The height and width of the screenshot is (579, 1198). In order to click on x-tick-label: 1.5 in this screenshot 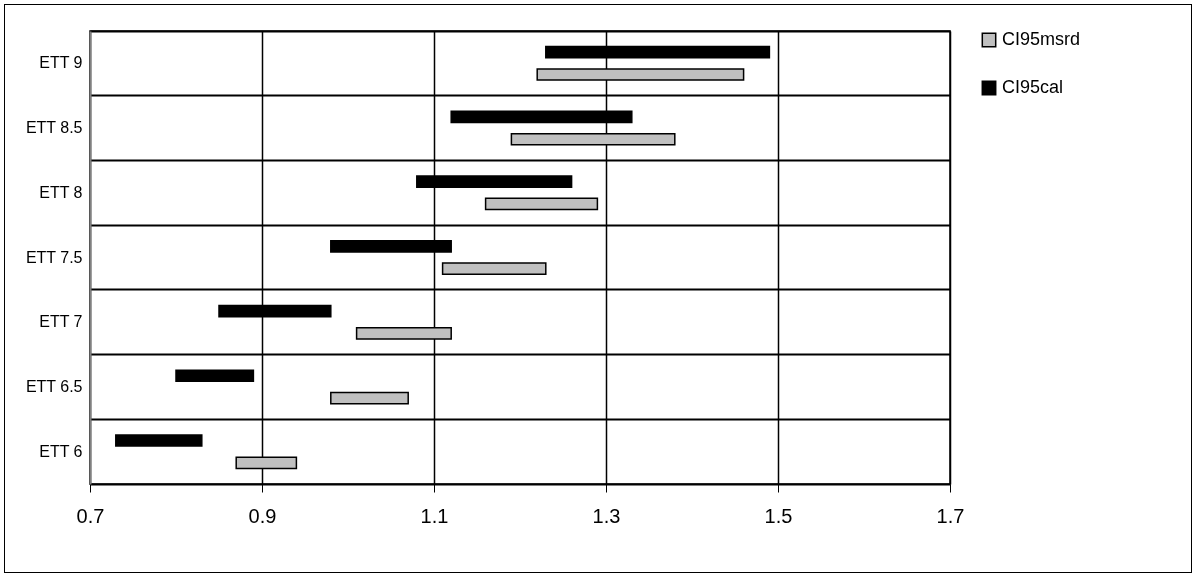, I will do `click(778, 515)`.